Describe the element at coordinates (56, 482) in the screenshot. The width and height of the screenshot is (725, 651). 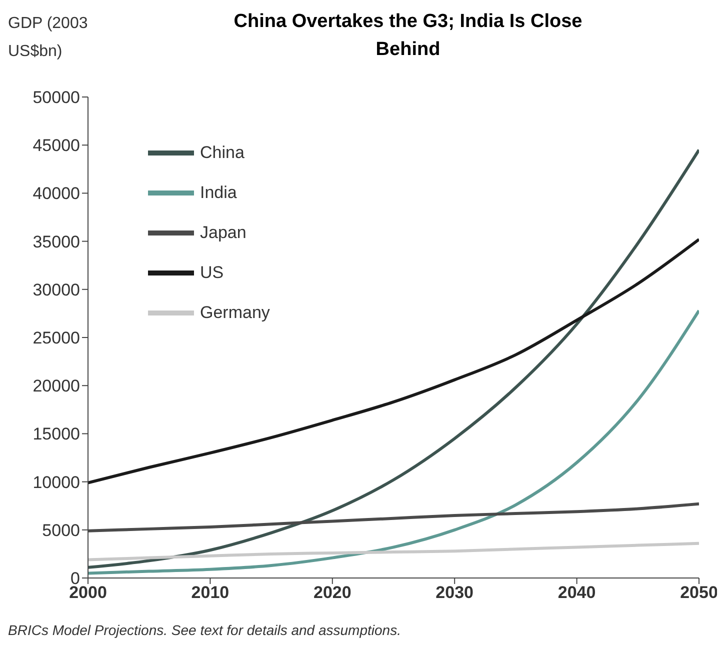
I see `y-tick-label: 10000` at that location.